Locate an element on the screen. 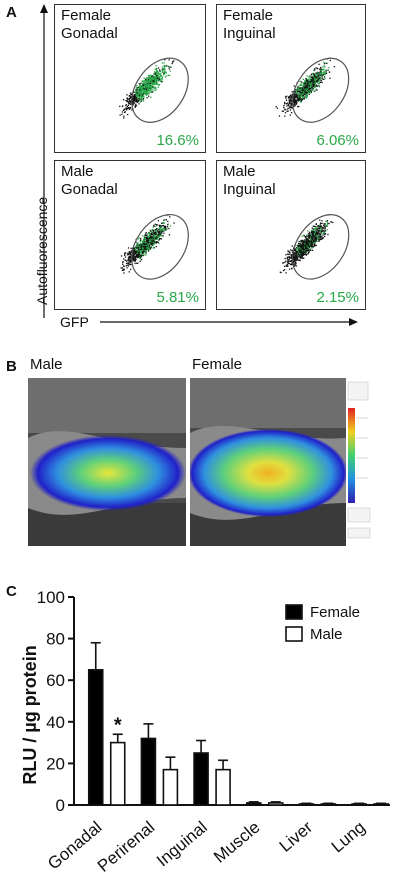 The height and width of the screenshot is (885, 413). gated-percentage: 16.6% is located at coordinates (177, 140).